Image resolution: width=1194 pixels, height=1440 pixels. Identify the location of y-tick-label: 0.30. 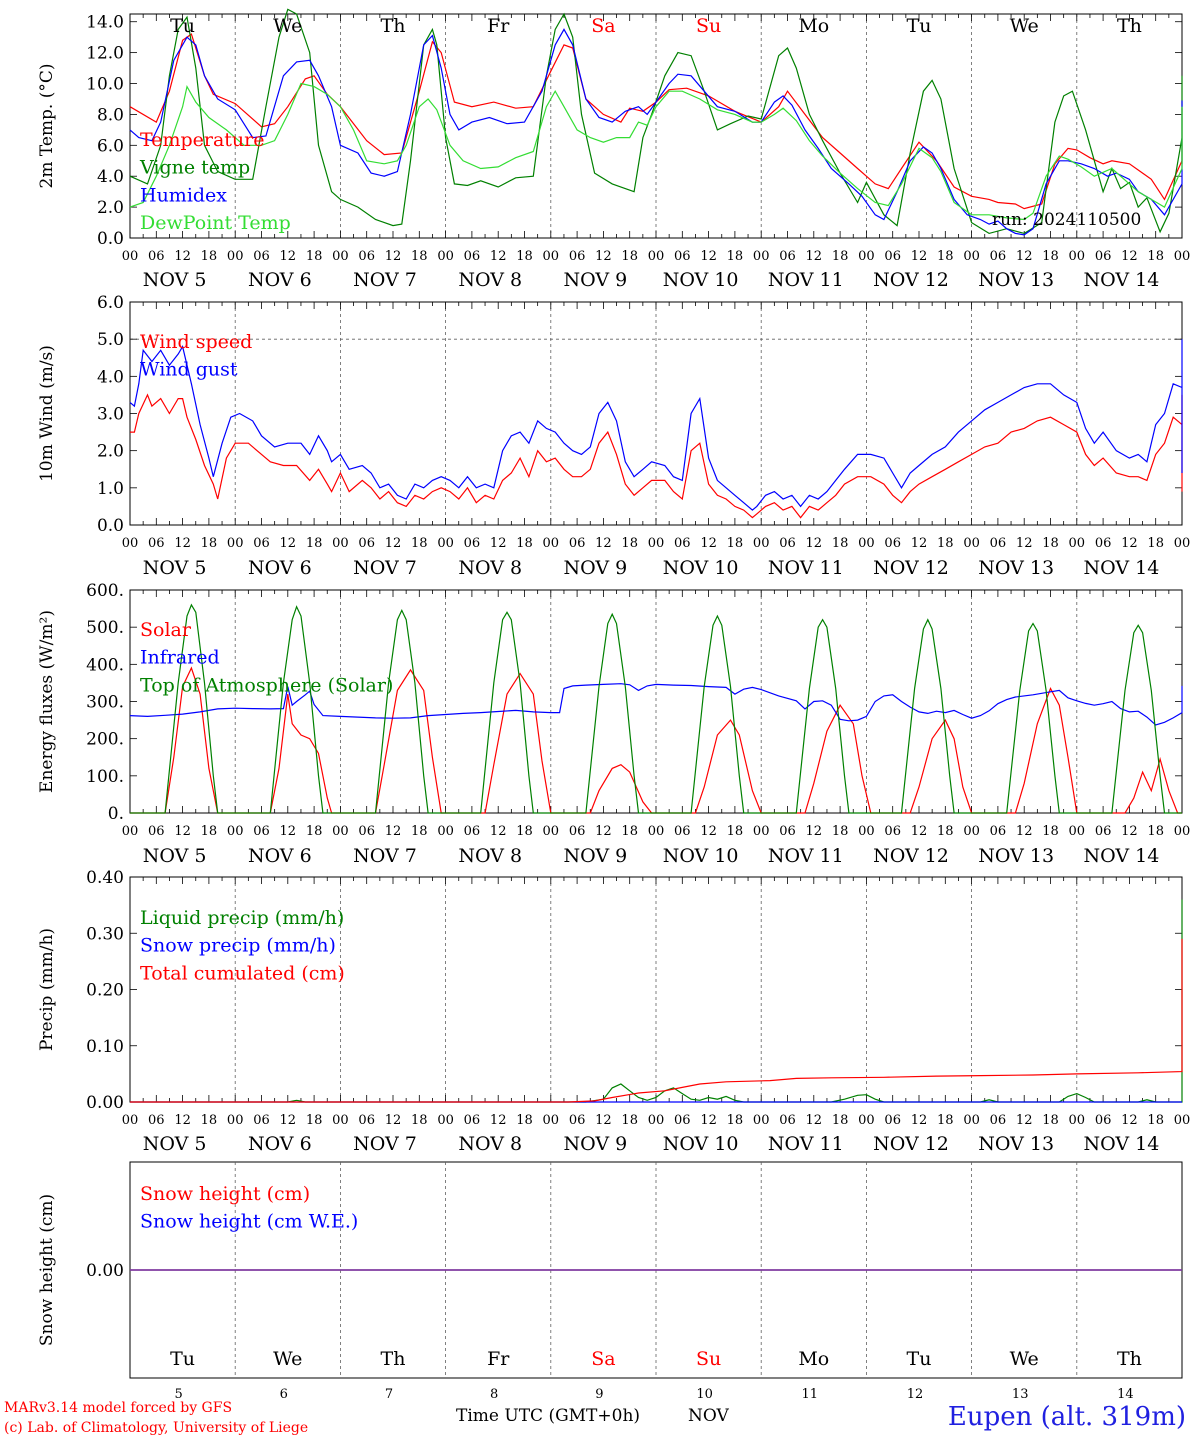
(105, 934).